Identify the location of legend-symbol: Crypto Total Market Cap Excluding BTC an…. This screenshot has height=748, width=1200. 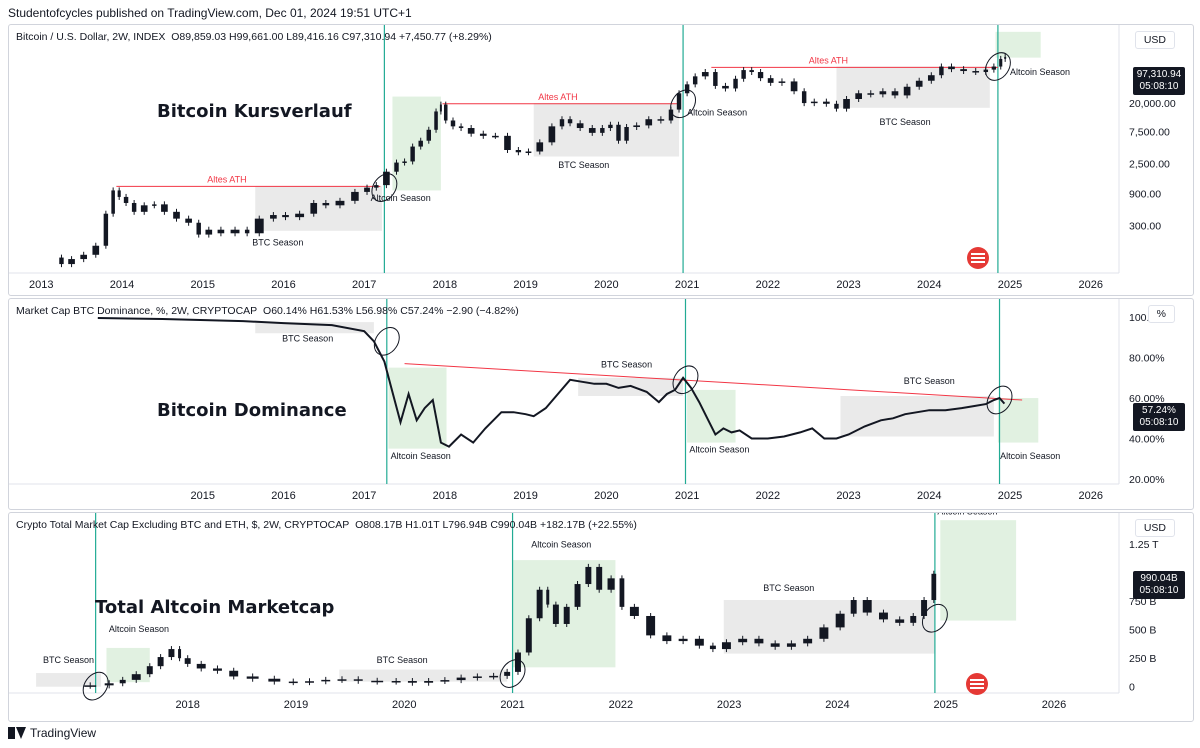
(183, 525).